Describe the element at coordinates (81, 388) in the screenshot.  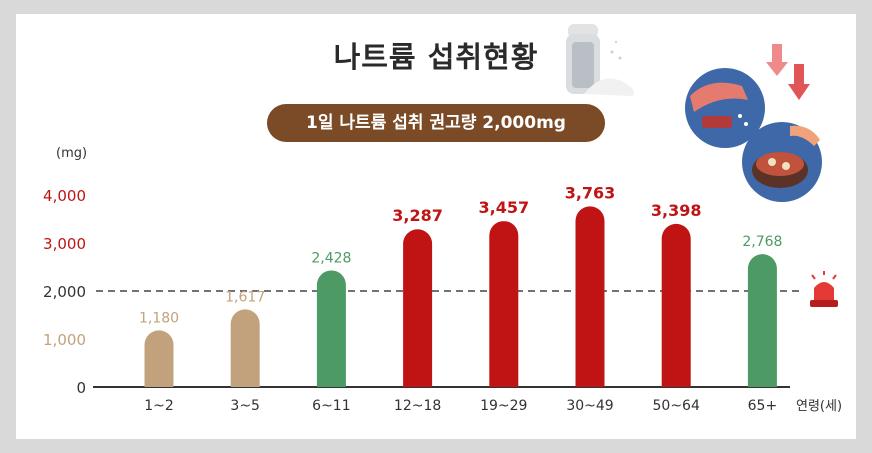
I see `y-tick-label: 0` at that location.